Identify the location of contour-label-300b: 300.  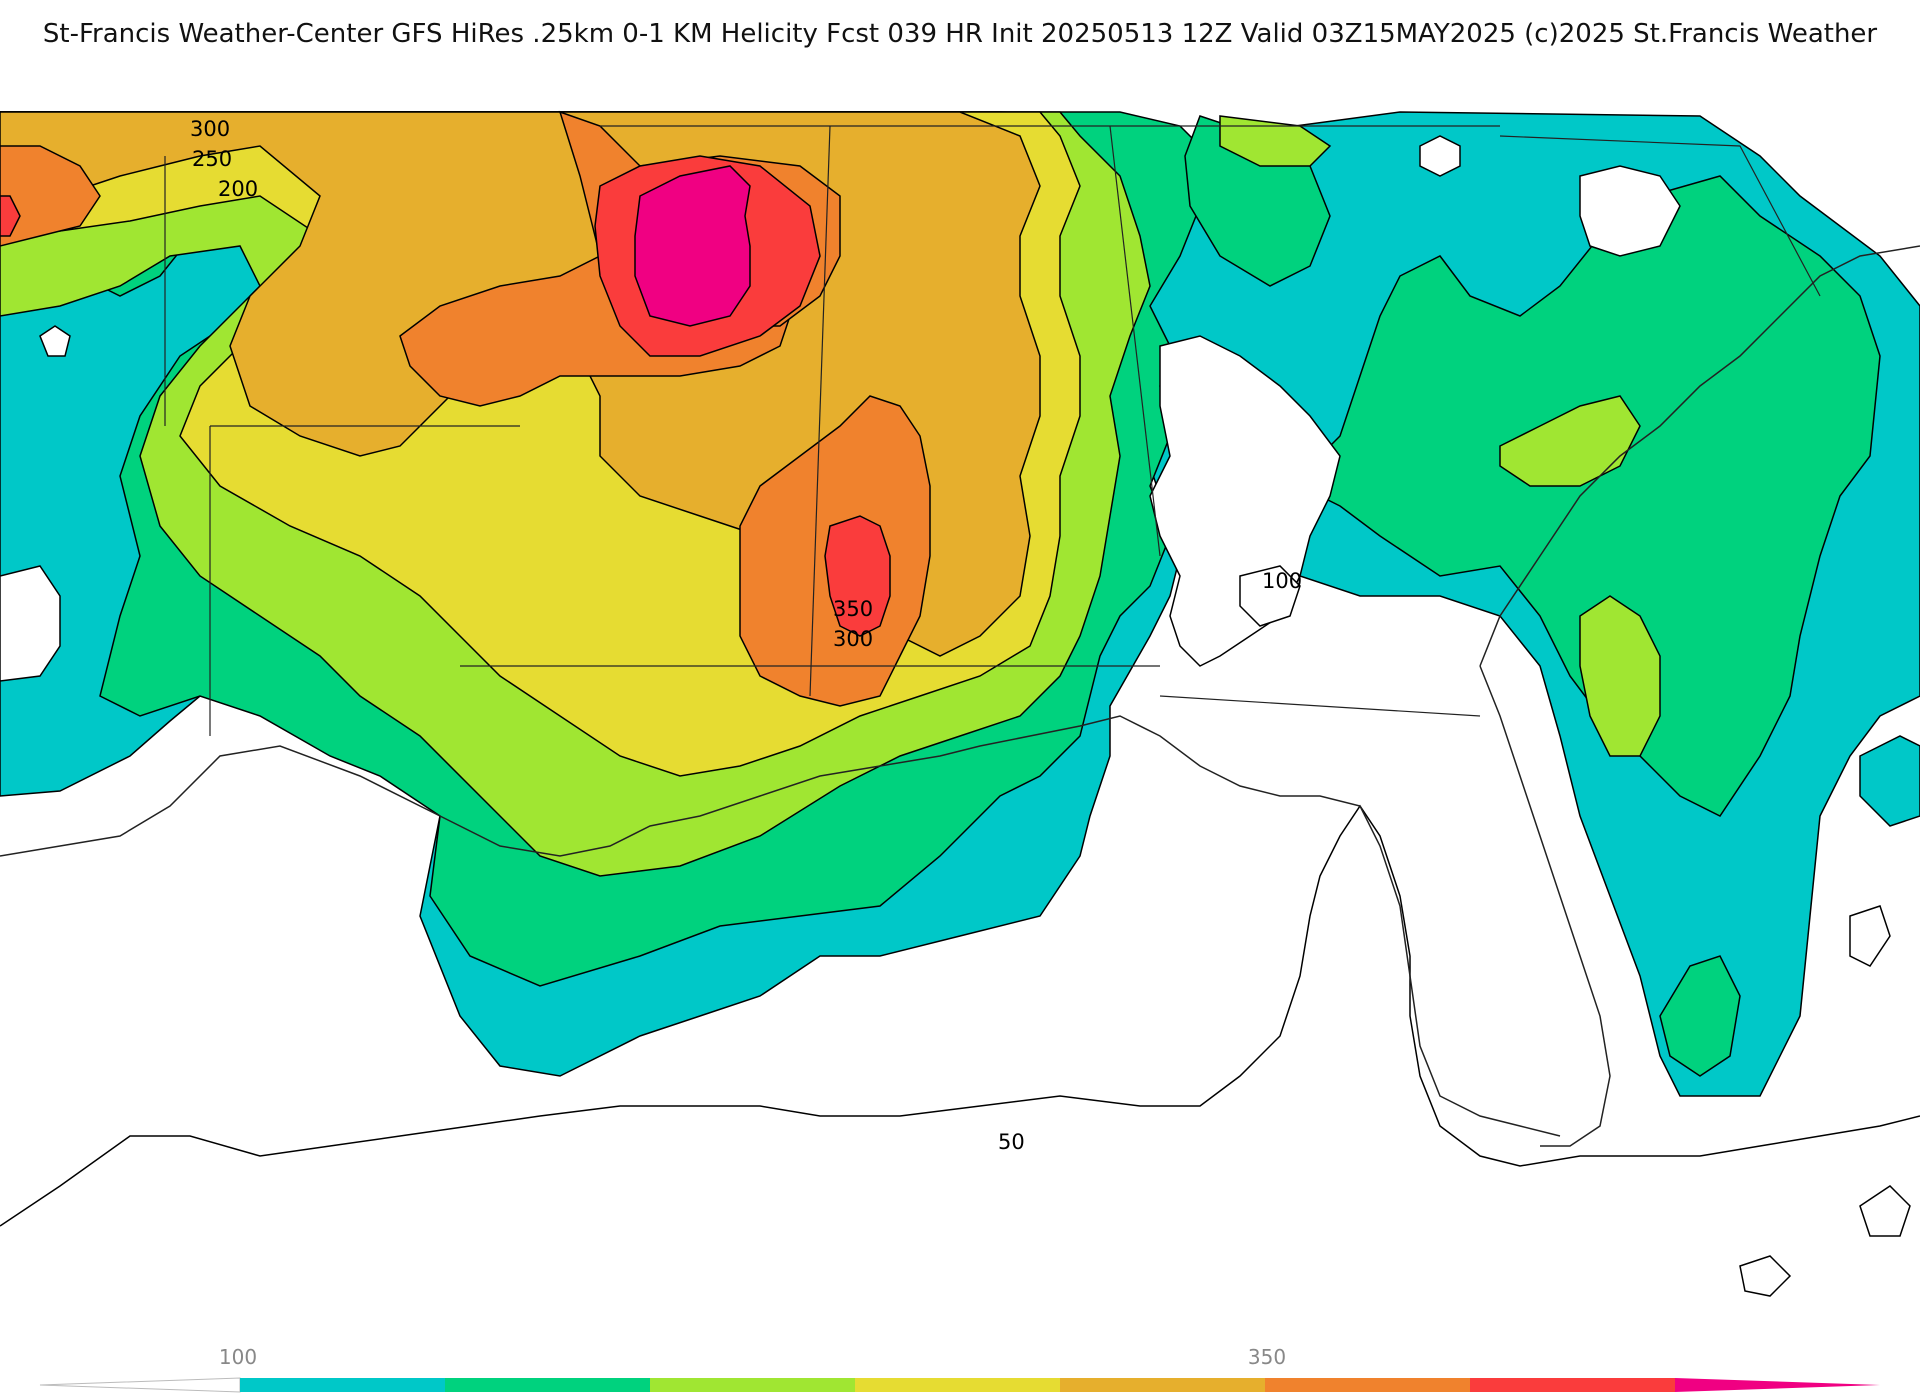
(853, 639).